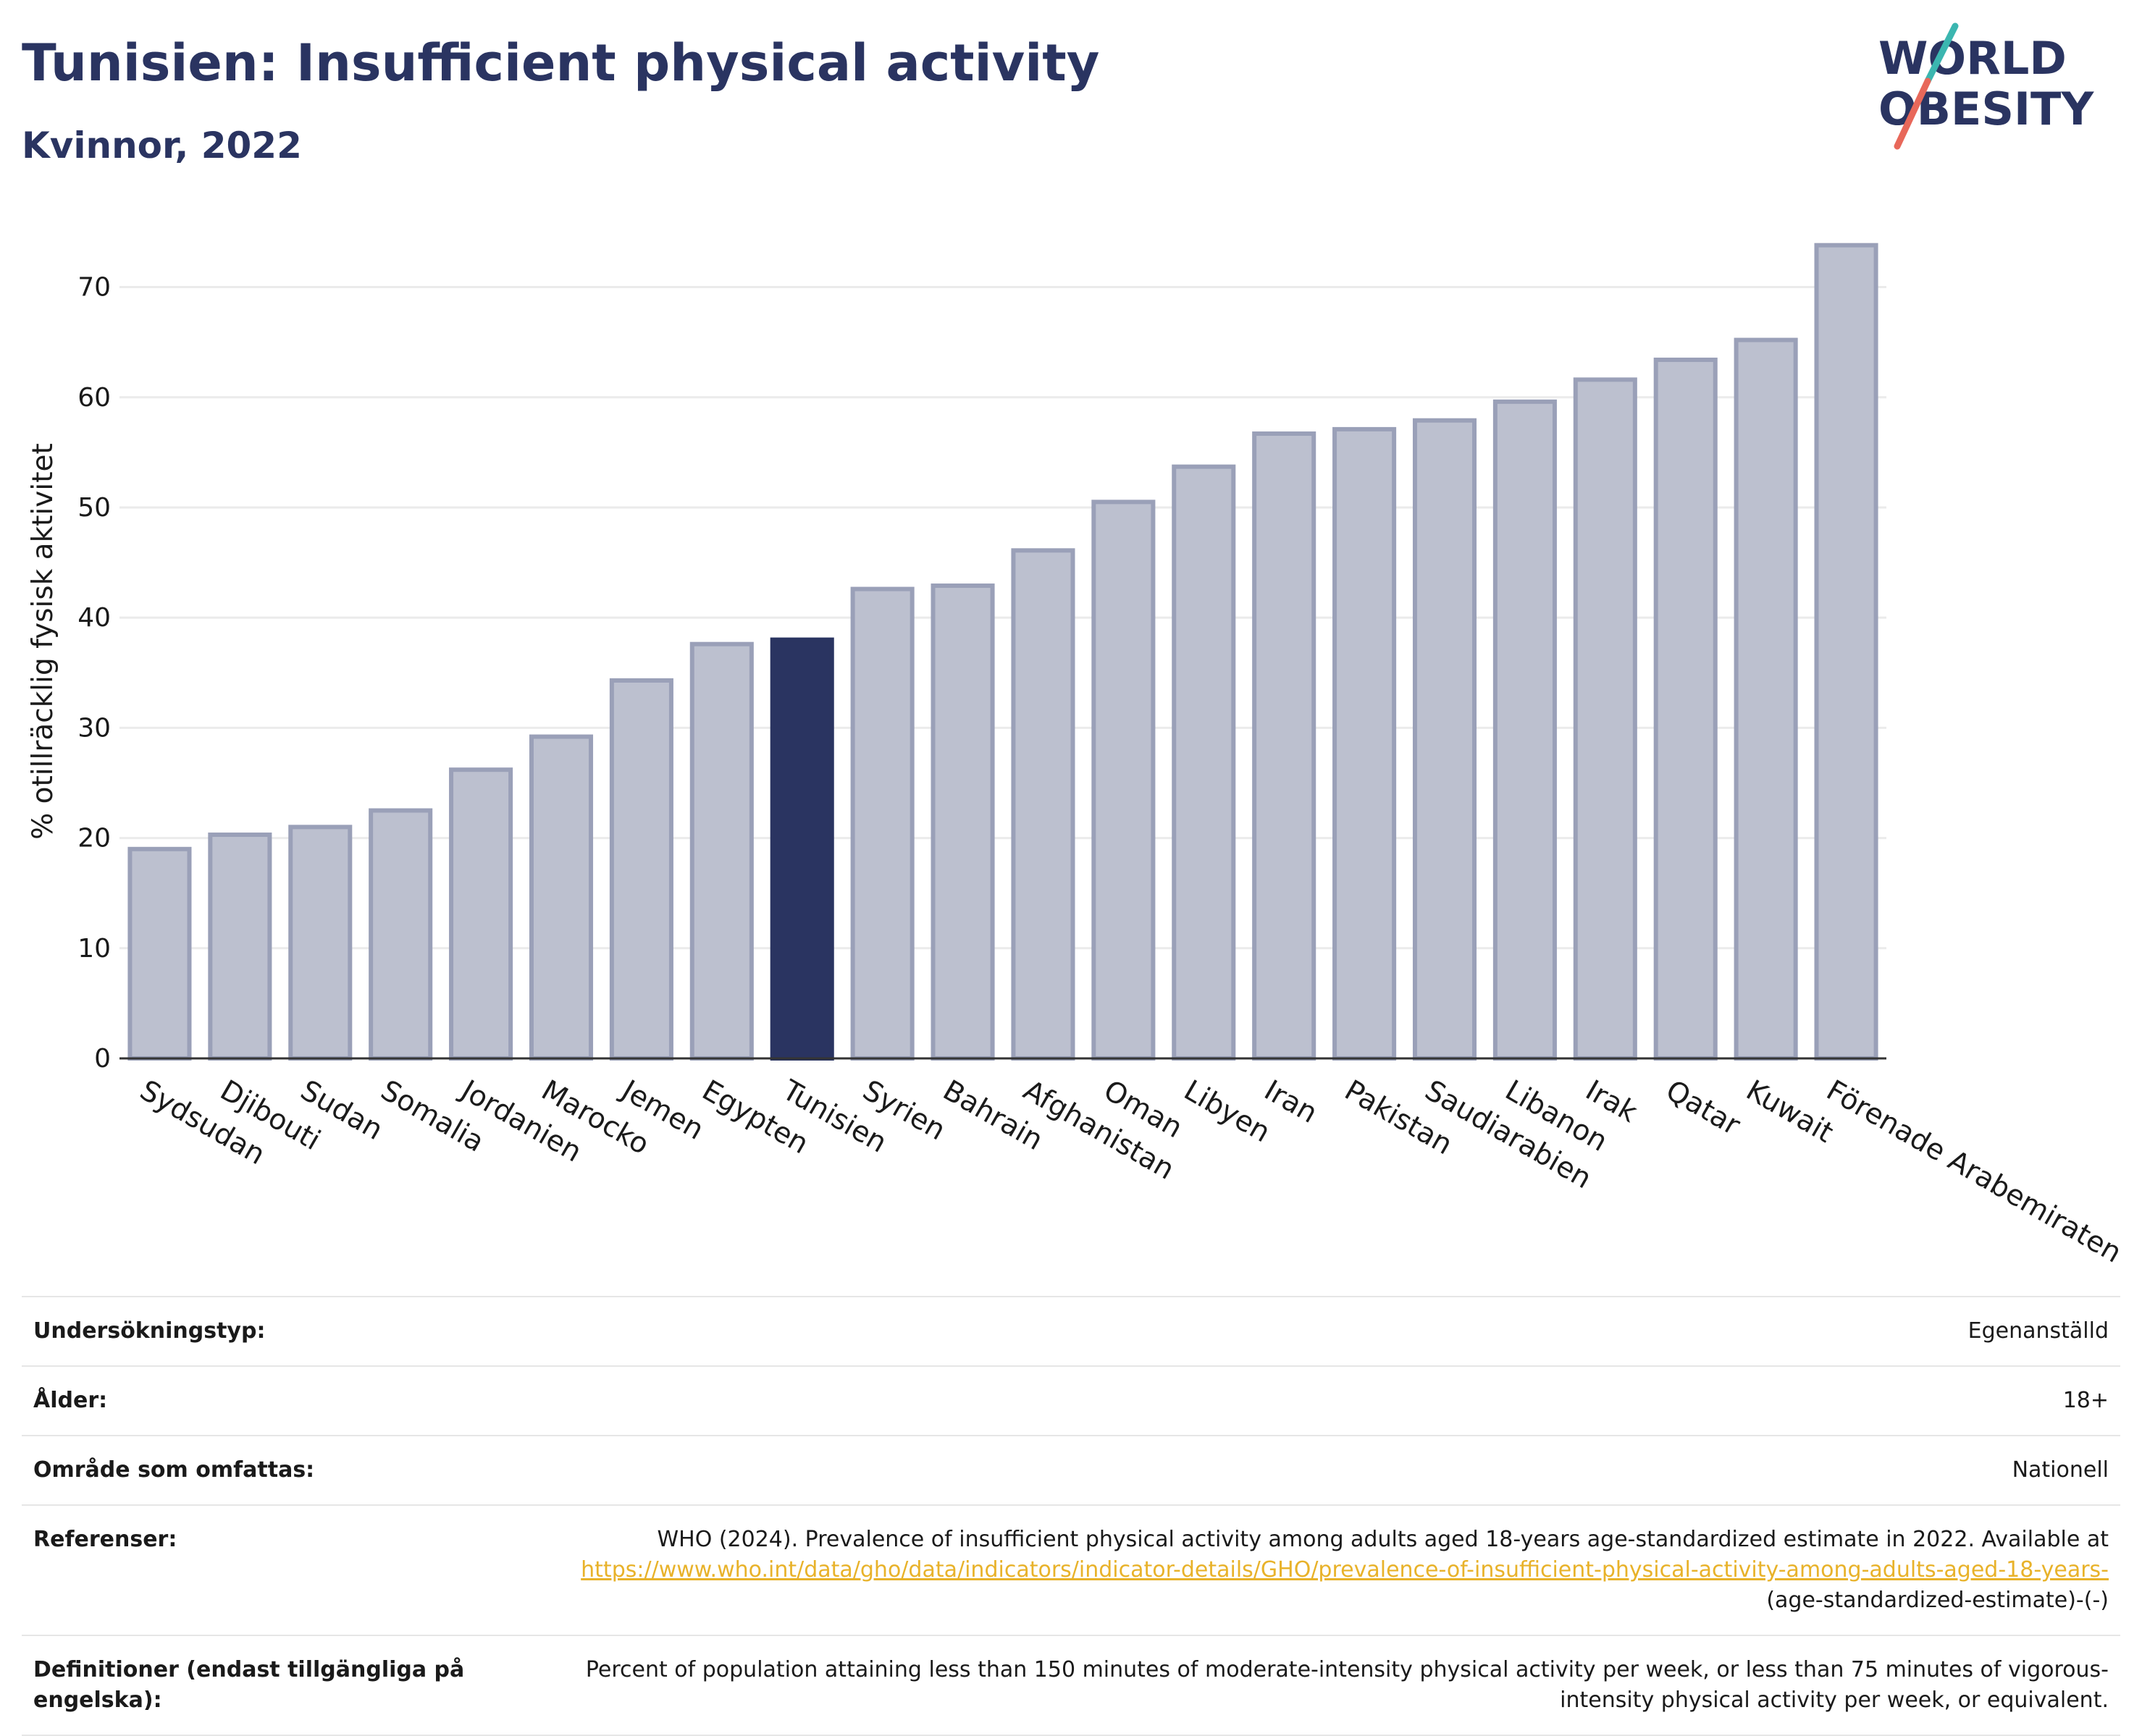  I want to click on bar-syrien, so click(882, 823).